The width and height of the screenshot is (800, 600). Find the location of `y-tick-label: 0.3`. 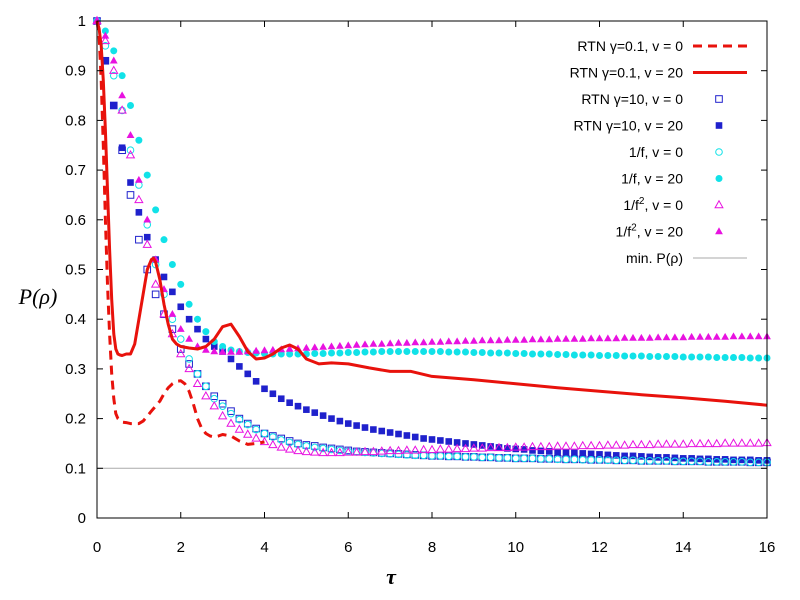

y-tick-label: 0.3 is located at coordinates (75, 369).